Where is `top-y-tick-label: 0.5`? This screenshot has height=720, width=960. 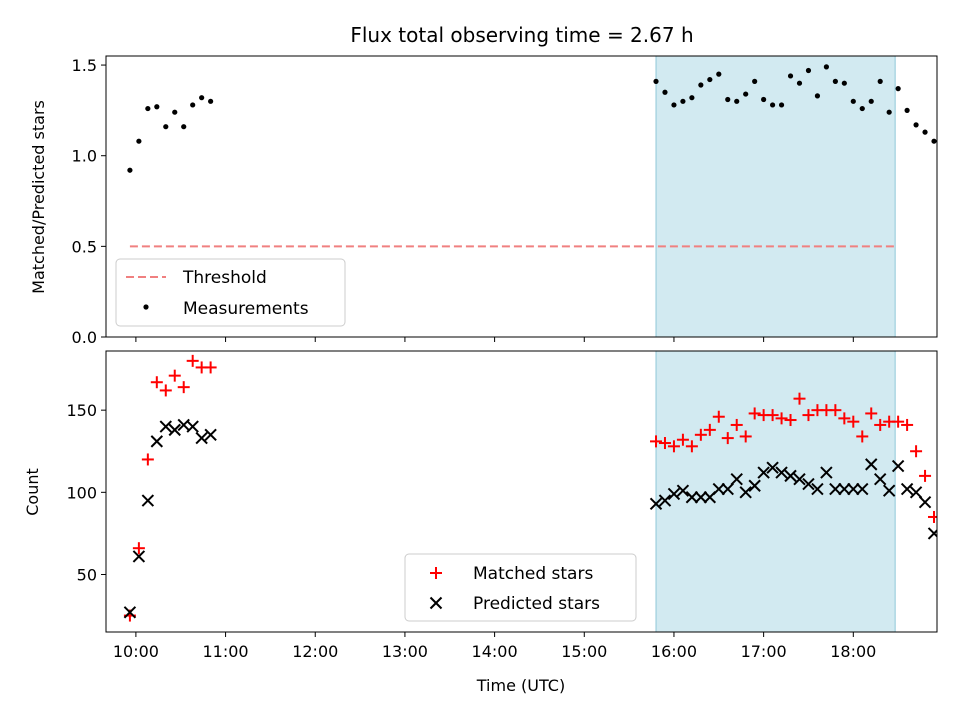 top-y-tick-label: 0.5 is located at coordinates (84, 246).